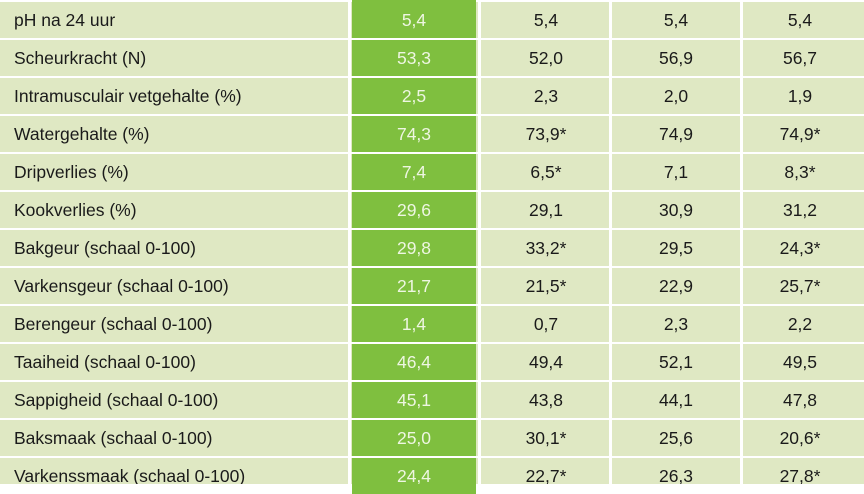 This screenshot has width=864, height=494. Describe the element at coordinates (546, 437) in the screenshot. I see `value-col-2: 30,1*` at that location.